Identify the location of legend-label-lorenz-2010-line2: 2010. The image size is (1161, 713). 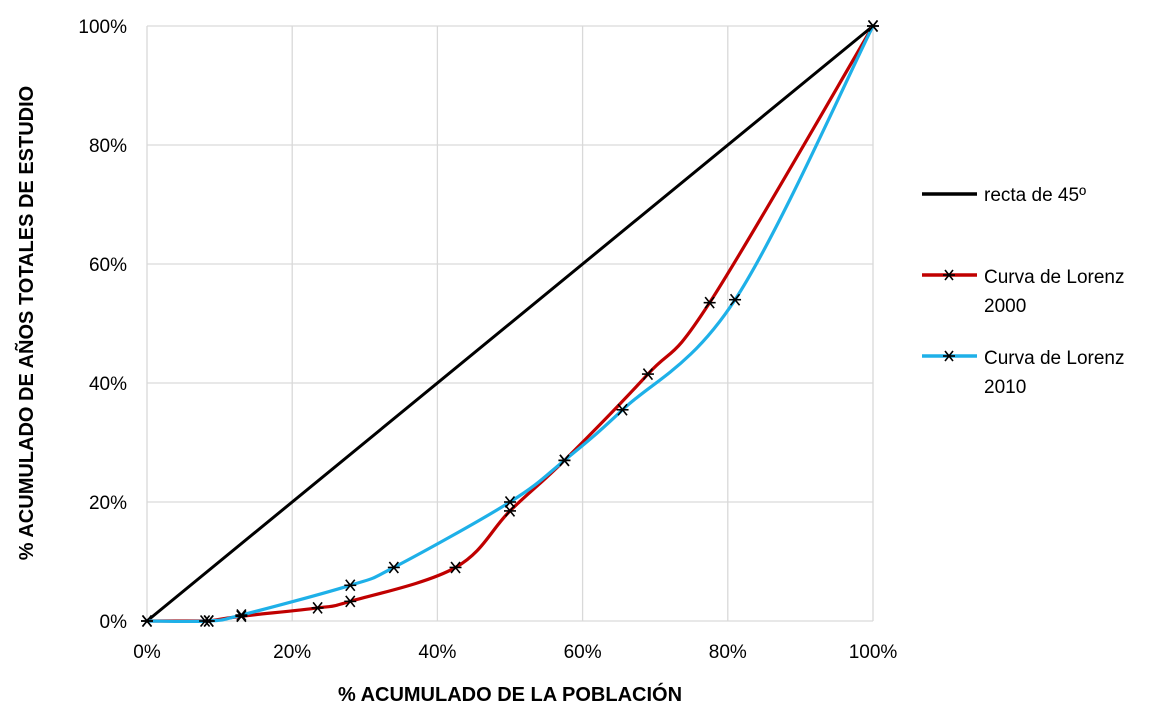
(1005, 387).